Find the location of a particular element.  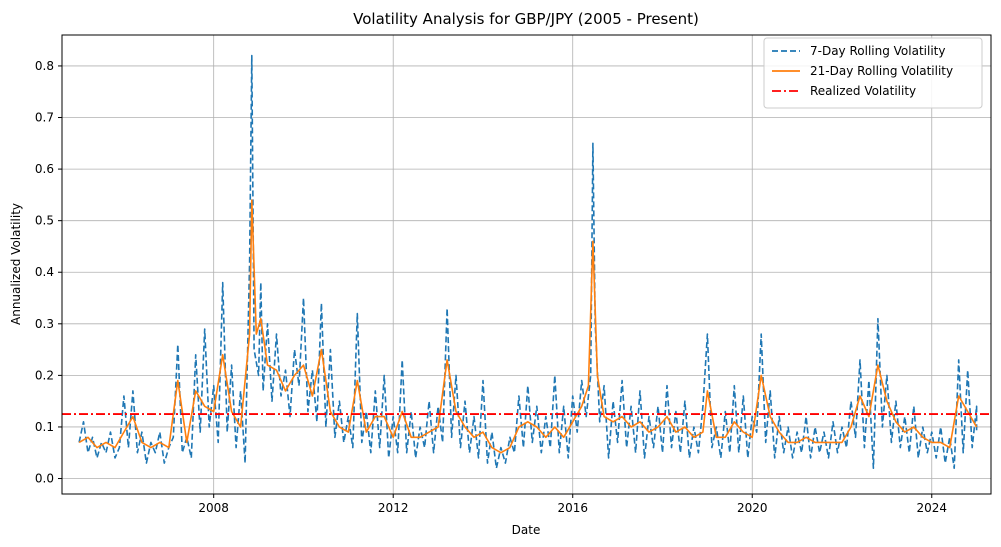

y-tick-label: 0.0 is located at coordinates (44, 479).